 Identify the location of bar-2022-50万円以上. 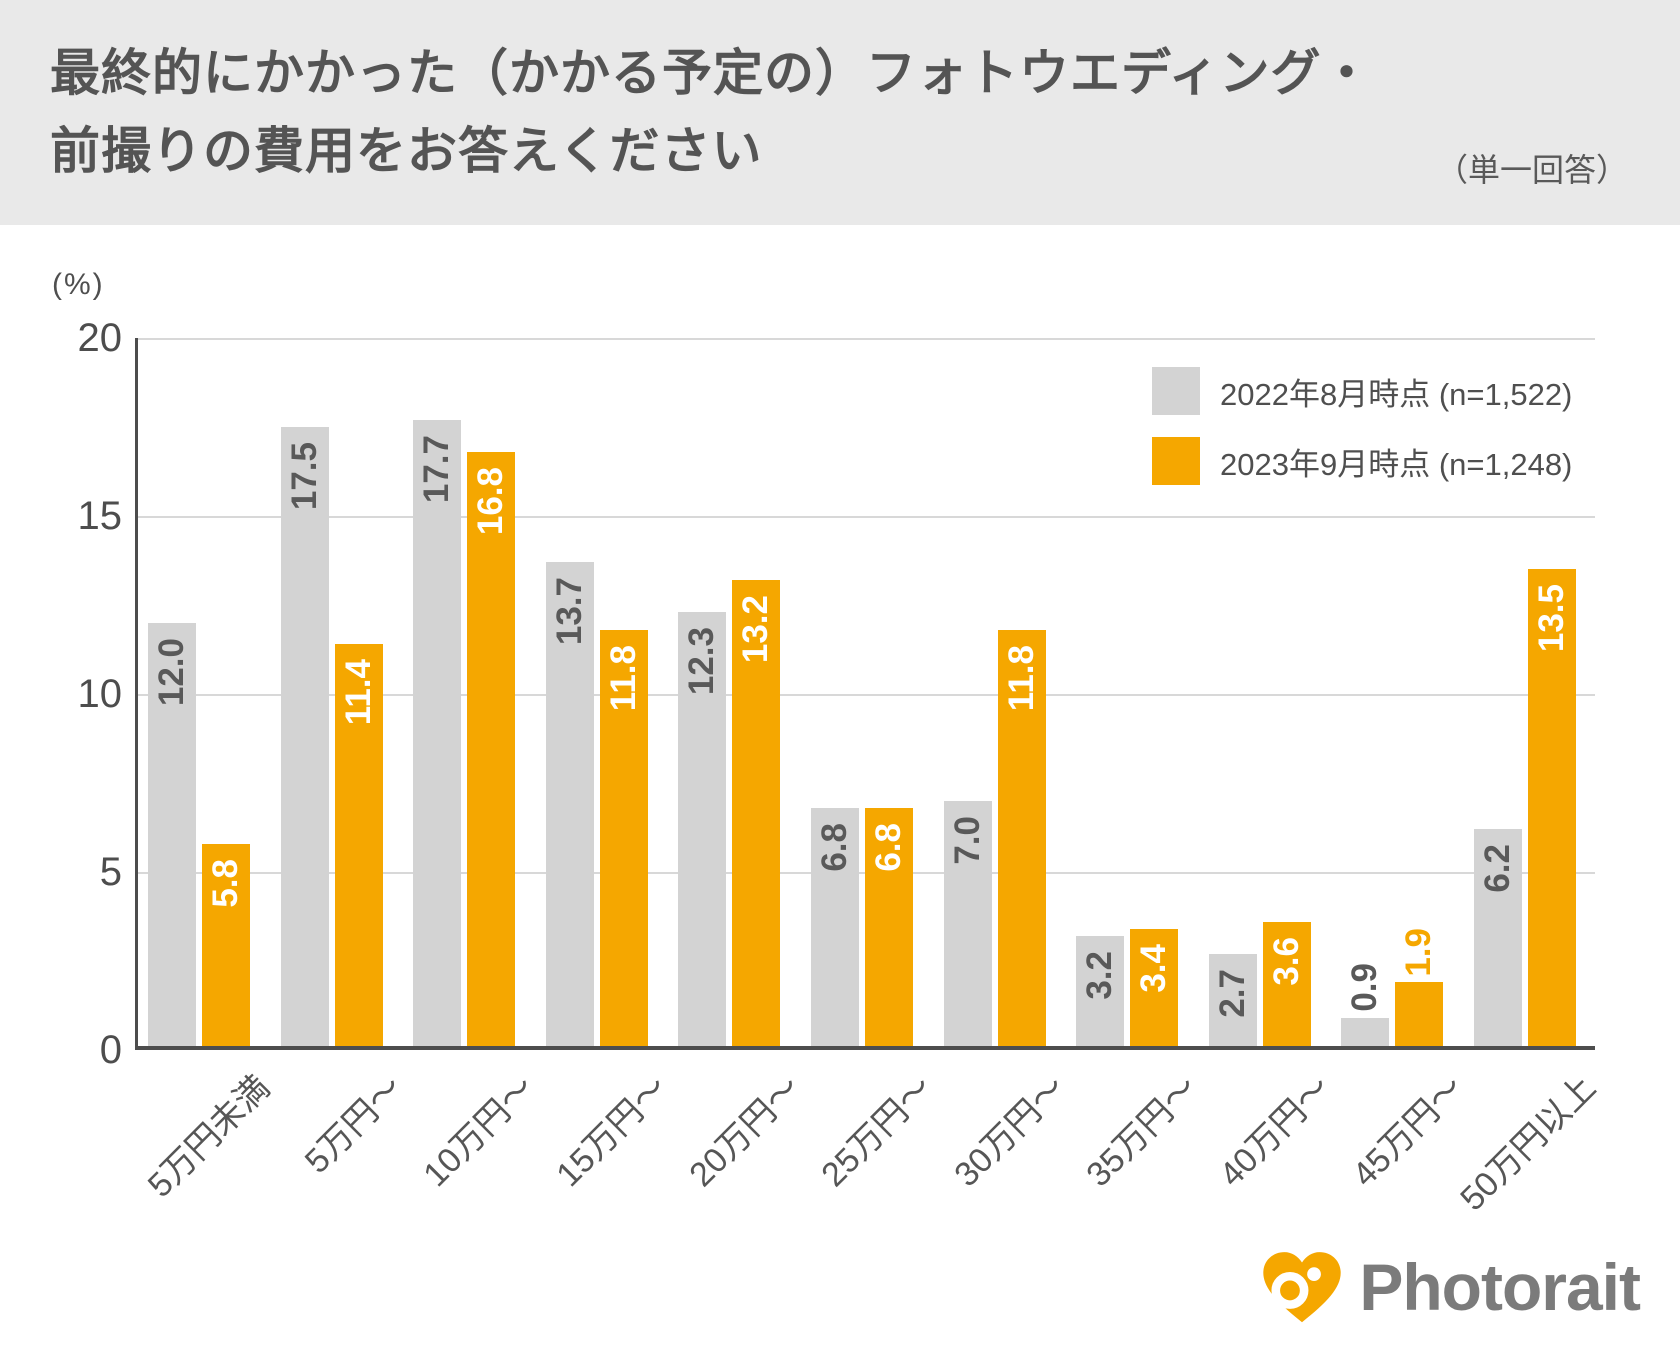
(1498, 939).